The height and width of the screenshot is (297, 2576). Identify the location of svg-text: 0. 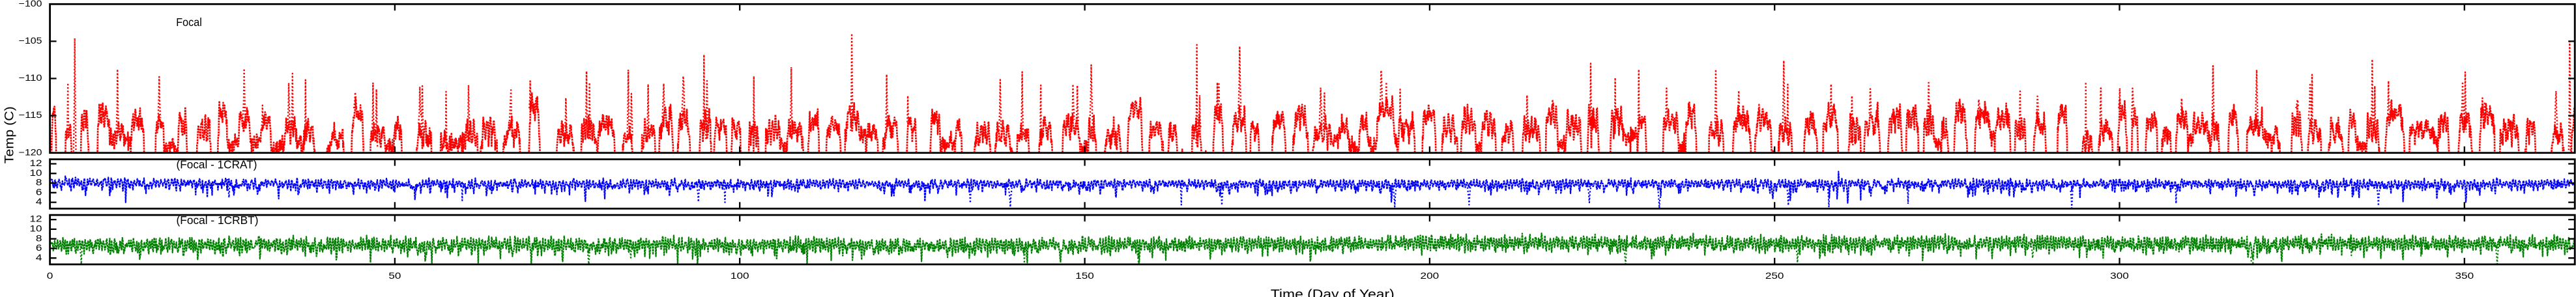
(50, 276).